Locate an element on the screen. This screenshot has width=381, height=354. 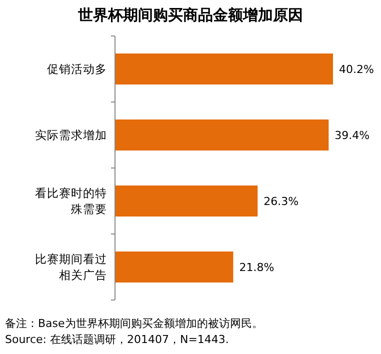
y-tick-label: 看比赛时的特殊需要 is located at coordinates (71, 201).